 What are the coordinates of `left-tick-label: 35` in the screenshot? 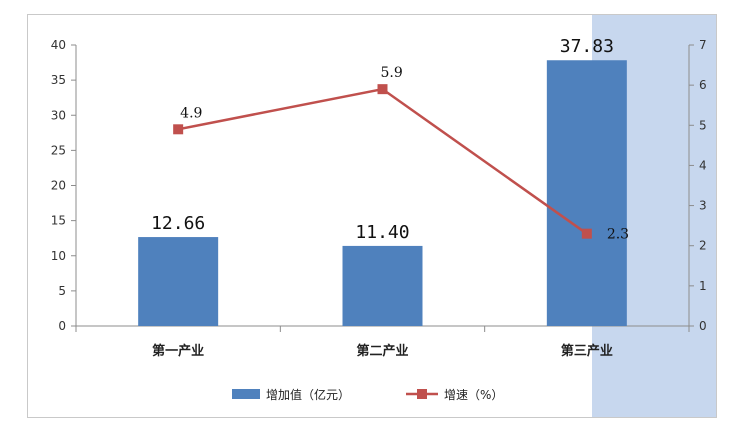 It's located at (58, 80).